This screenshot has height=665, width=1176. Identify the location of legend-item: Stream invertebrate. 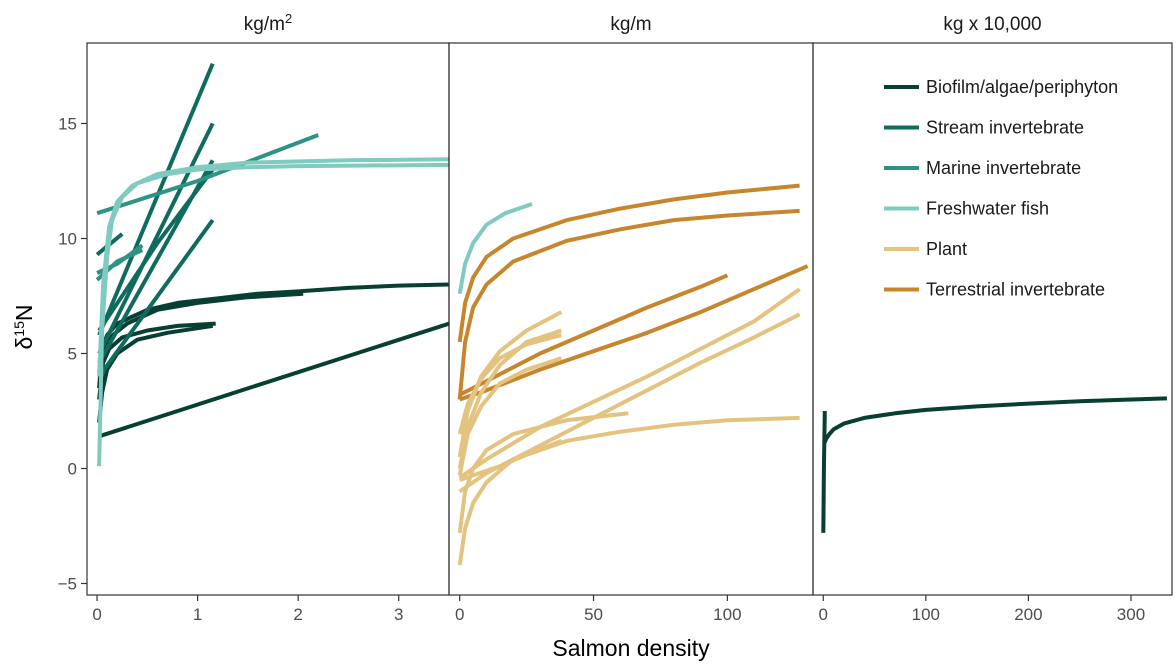
(984, 128).